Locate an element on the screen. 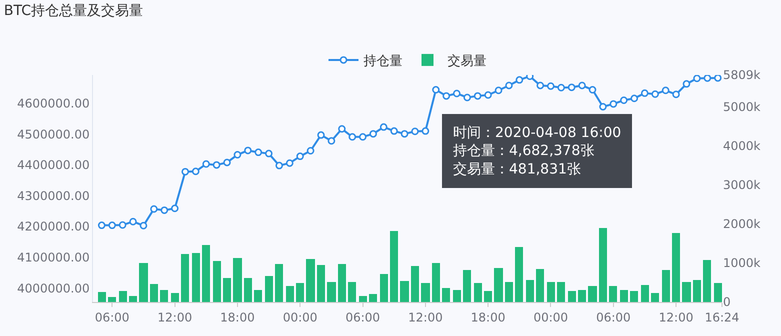 The width and height of the screenshot is (781, 336). y2-tick-label: 2000k is located at coordinates (742, 224).